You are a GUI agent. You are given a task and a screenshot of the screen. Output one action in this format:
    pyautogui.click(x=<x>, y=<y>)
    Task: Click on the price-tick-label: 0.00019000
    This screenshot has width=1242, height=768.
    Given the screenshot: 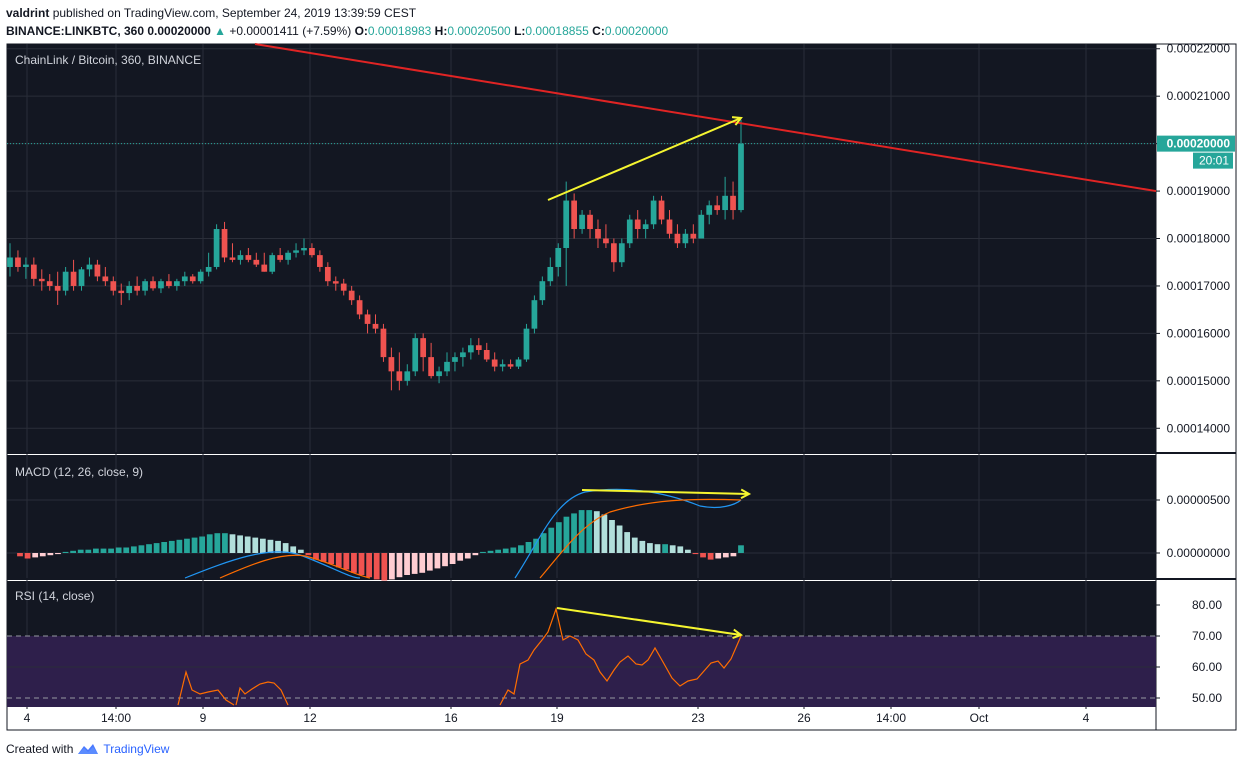 What is the action you would take?
    pyautogui.click(x=1199, y=191)
    